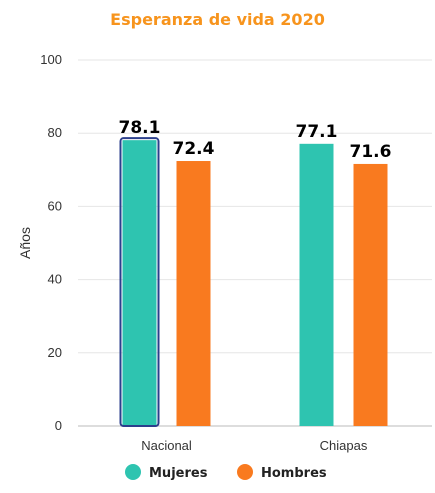 The image size is (435, 493). What do you see at coordinates (55, 132) in the screenshot?
I see `y-tick-label-80: 80` at bounding box center [55, 132].